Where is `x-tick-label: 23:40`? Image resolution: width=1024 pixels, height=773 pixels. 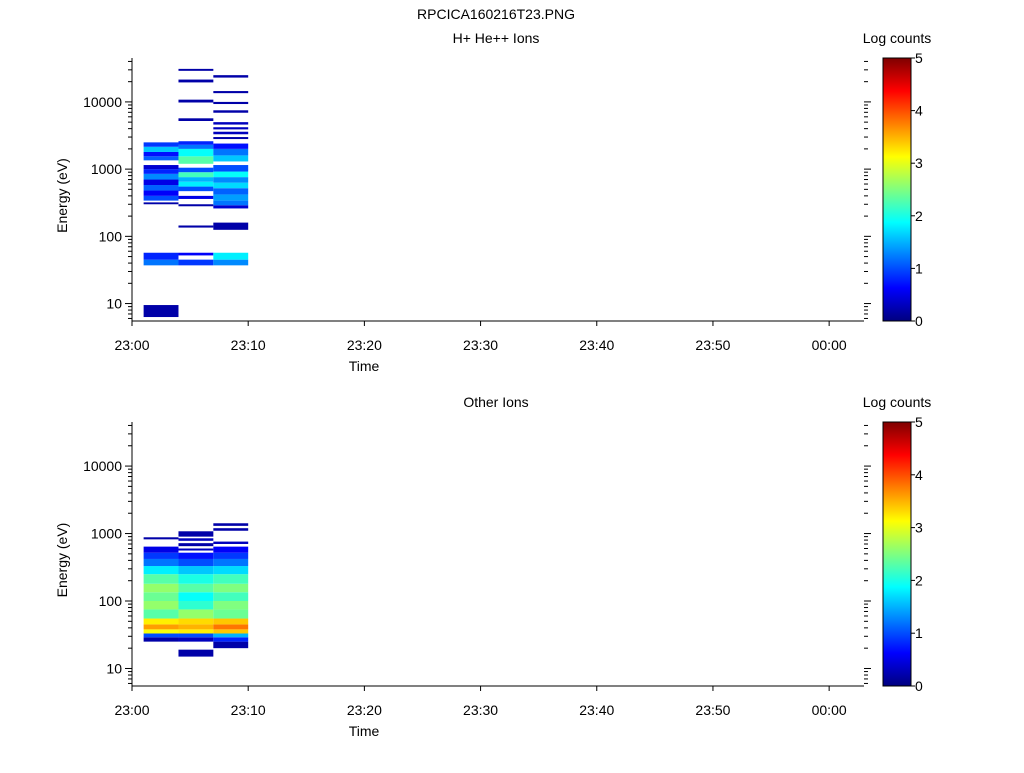 x-tick-label: 23:40 is located at coordinates (596, 710).